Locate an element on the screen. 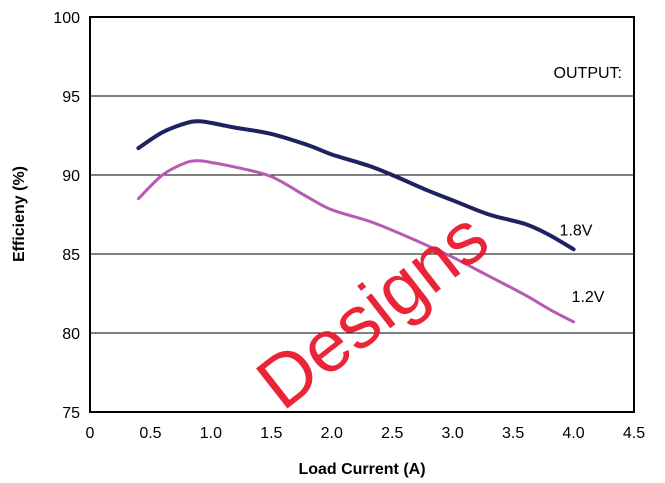 The width and height of the screenshot is (665, 483). y-tick-label: 80 is located at coordinates (71, 334).